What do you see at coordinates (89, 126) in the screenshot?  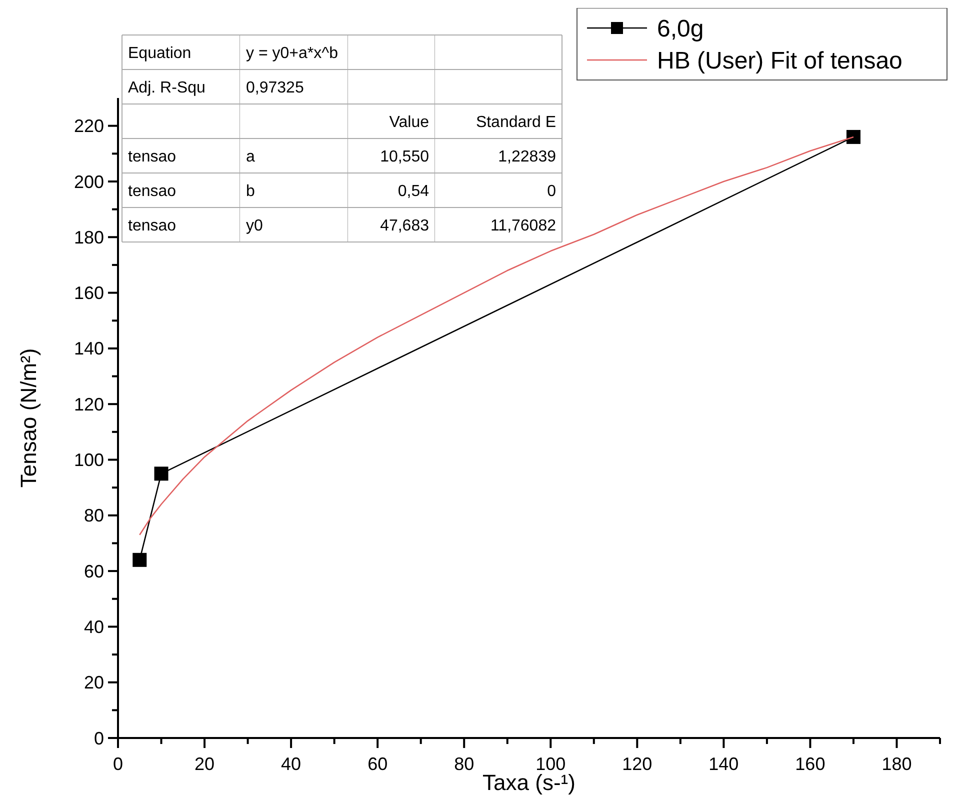 I see `y-tick-label: 220` at bounding box center [89, 126].